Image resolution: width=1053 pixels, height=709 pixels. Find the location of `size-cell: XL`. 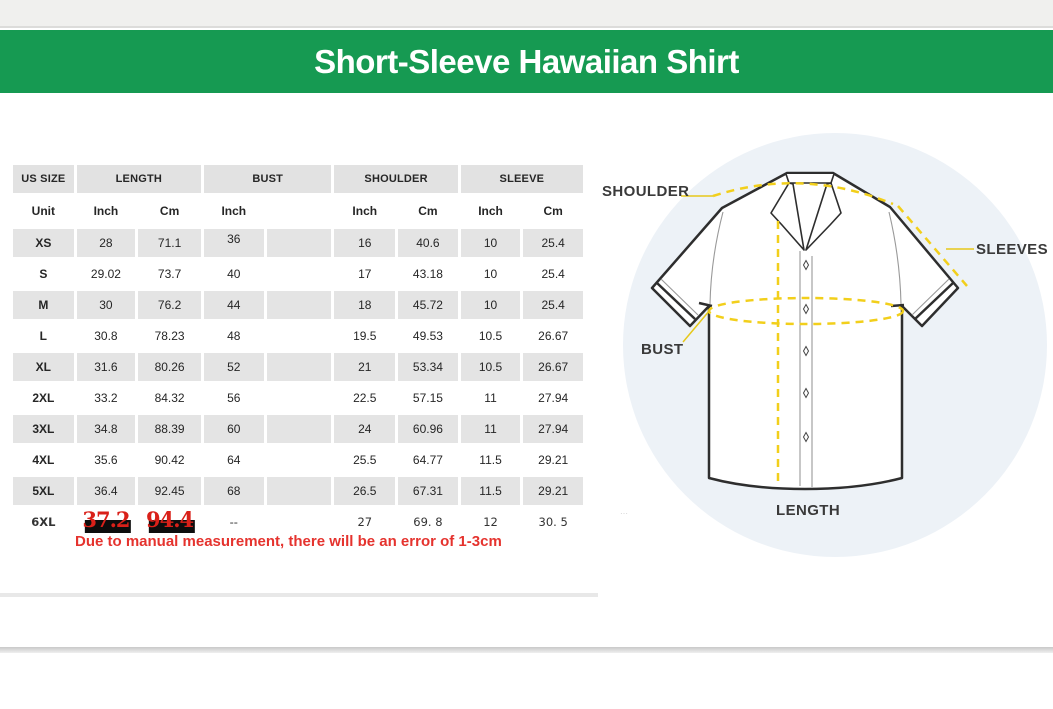

size-cell: XL is located at coordinates (43, 367).